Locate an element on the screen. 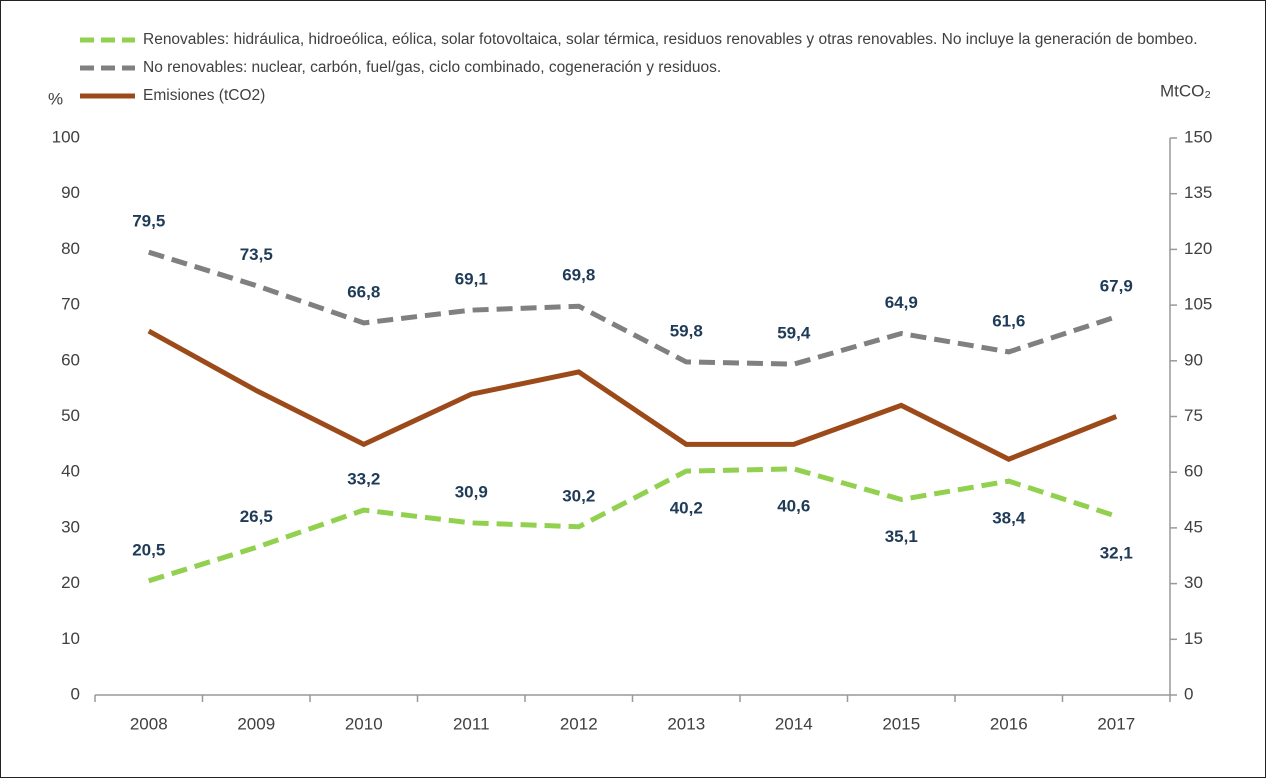 The image size is (1266, 778). data-label: 59,8 is located at coordinates (686, 330).